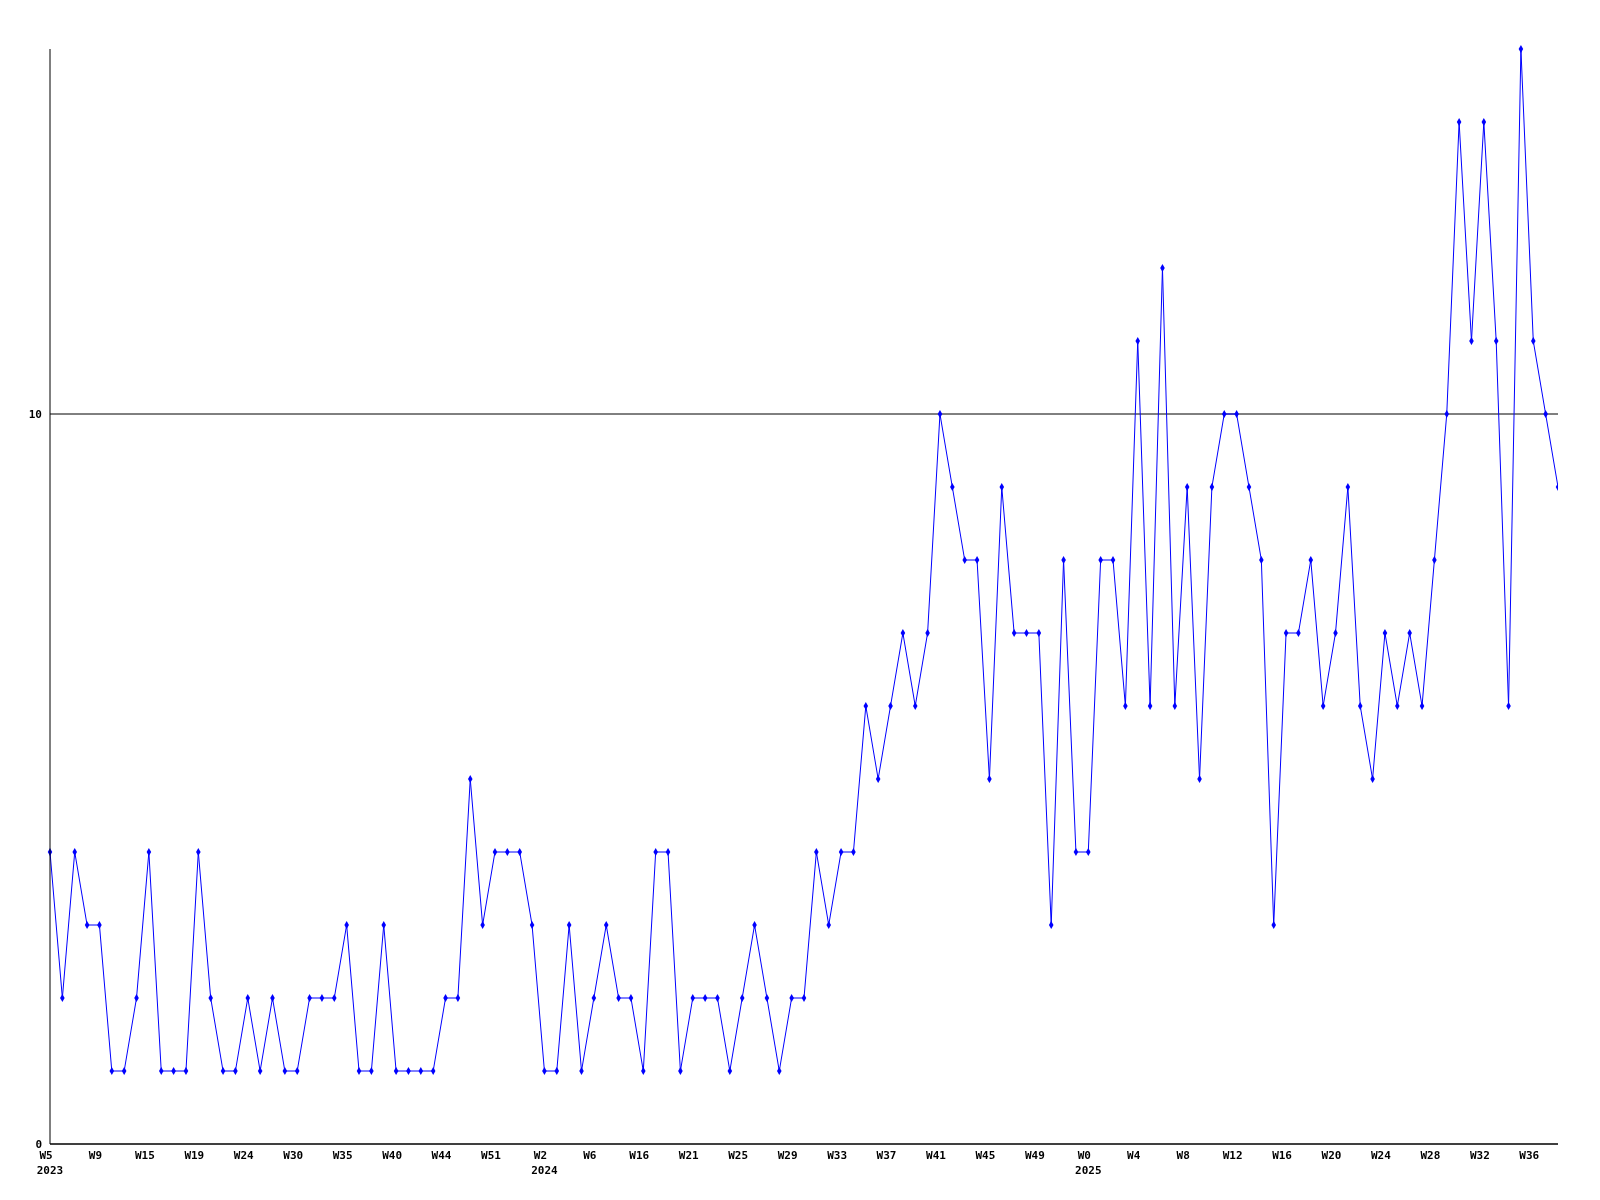  Describe the element at coordinates (886, 1155) in the screenshot. I see `x-tick-label: W37` at that location.